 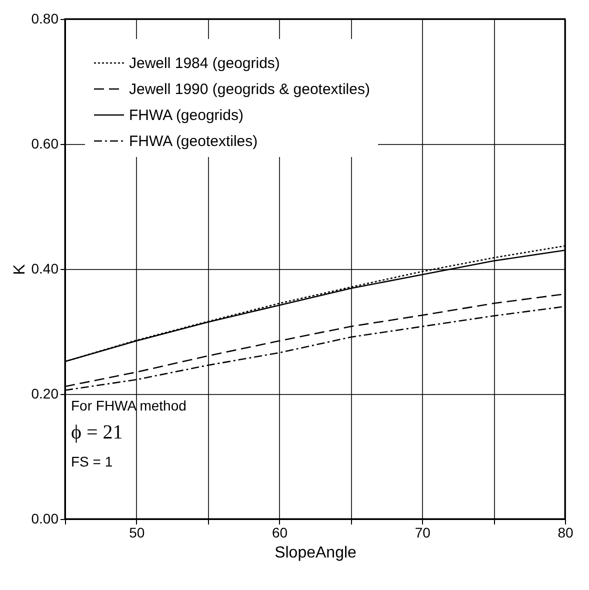 I want to click on y-tick-label: 0.40, so click(x=45, y=268).